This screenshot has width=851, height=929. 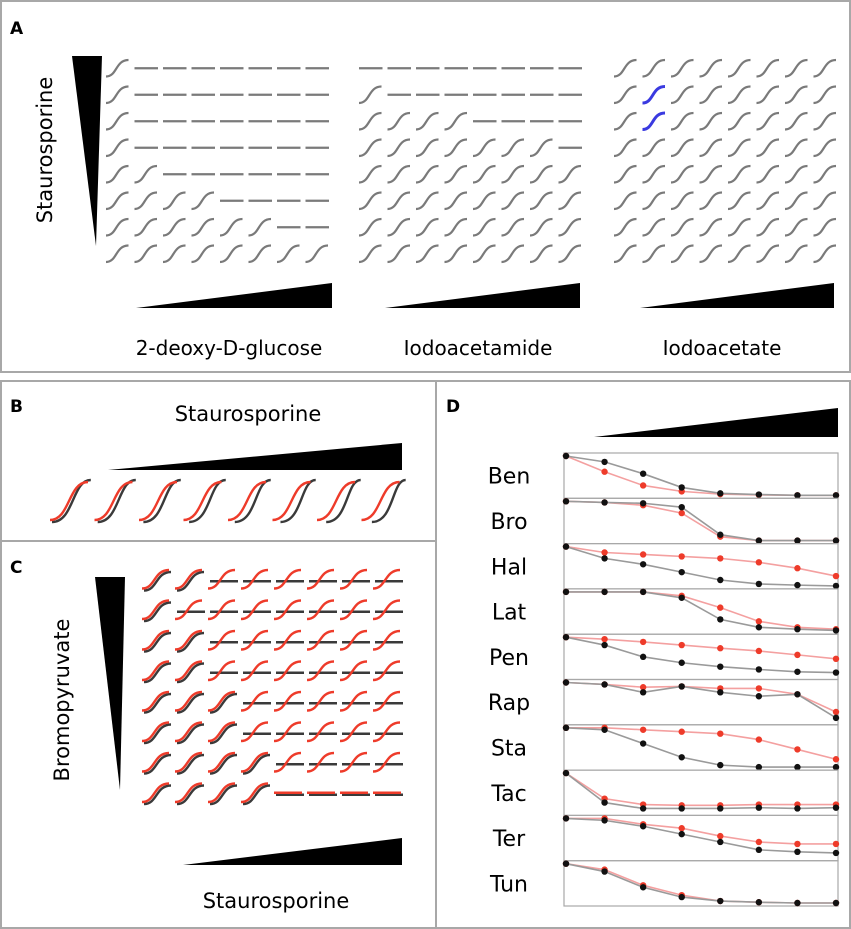 I want to click on panel-b-letter: B, so click(x=16, y=407).